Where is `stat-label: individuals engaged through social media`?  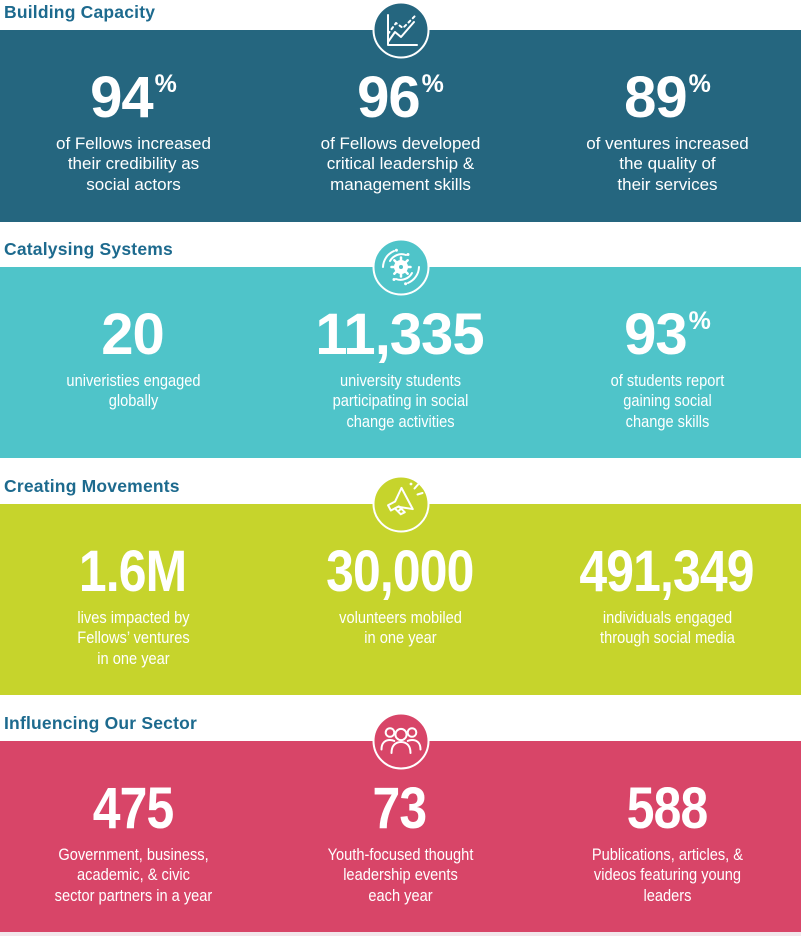
stat-label: individuals engaged through social media is located at coordinates (667, 628).